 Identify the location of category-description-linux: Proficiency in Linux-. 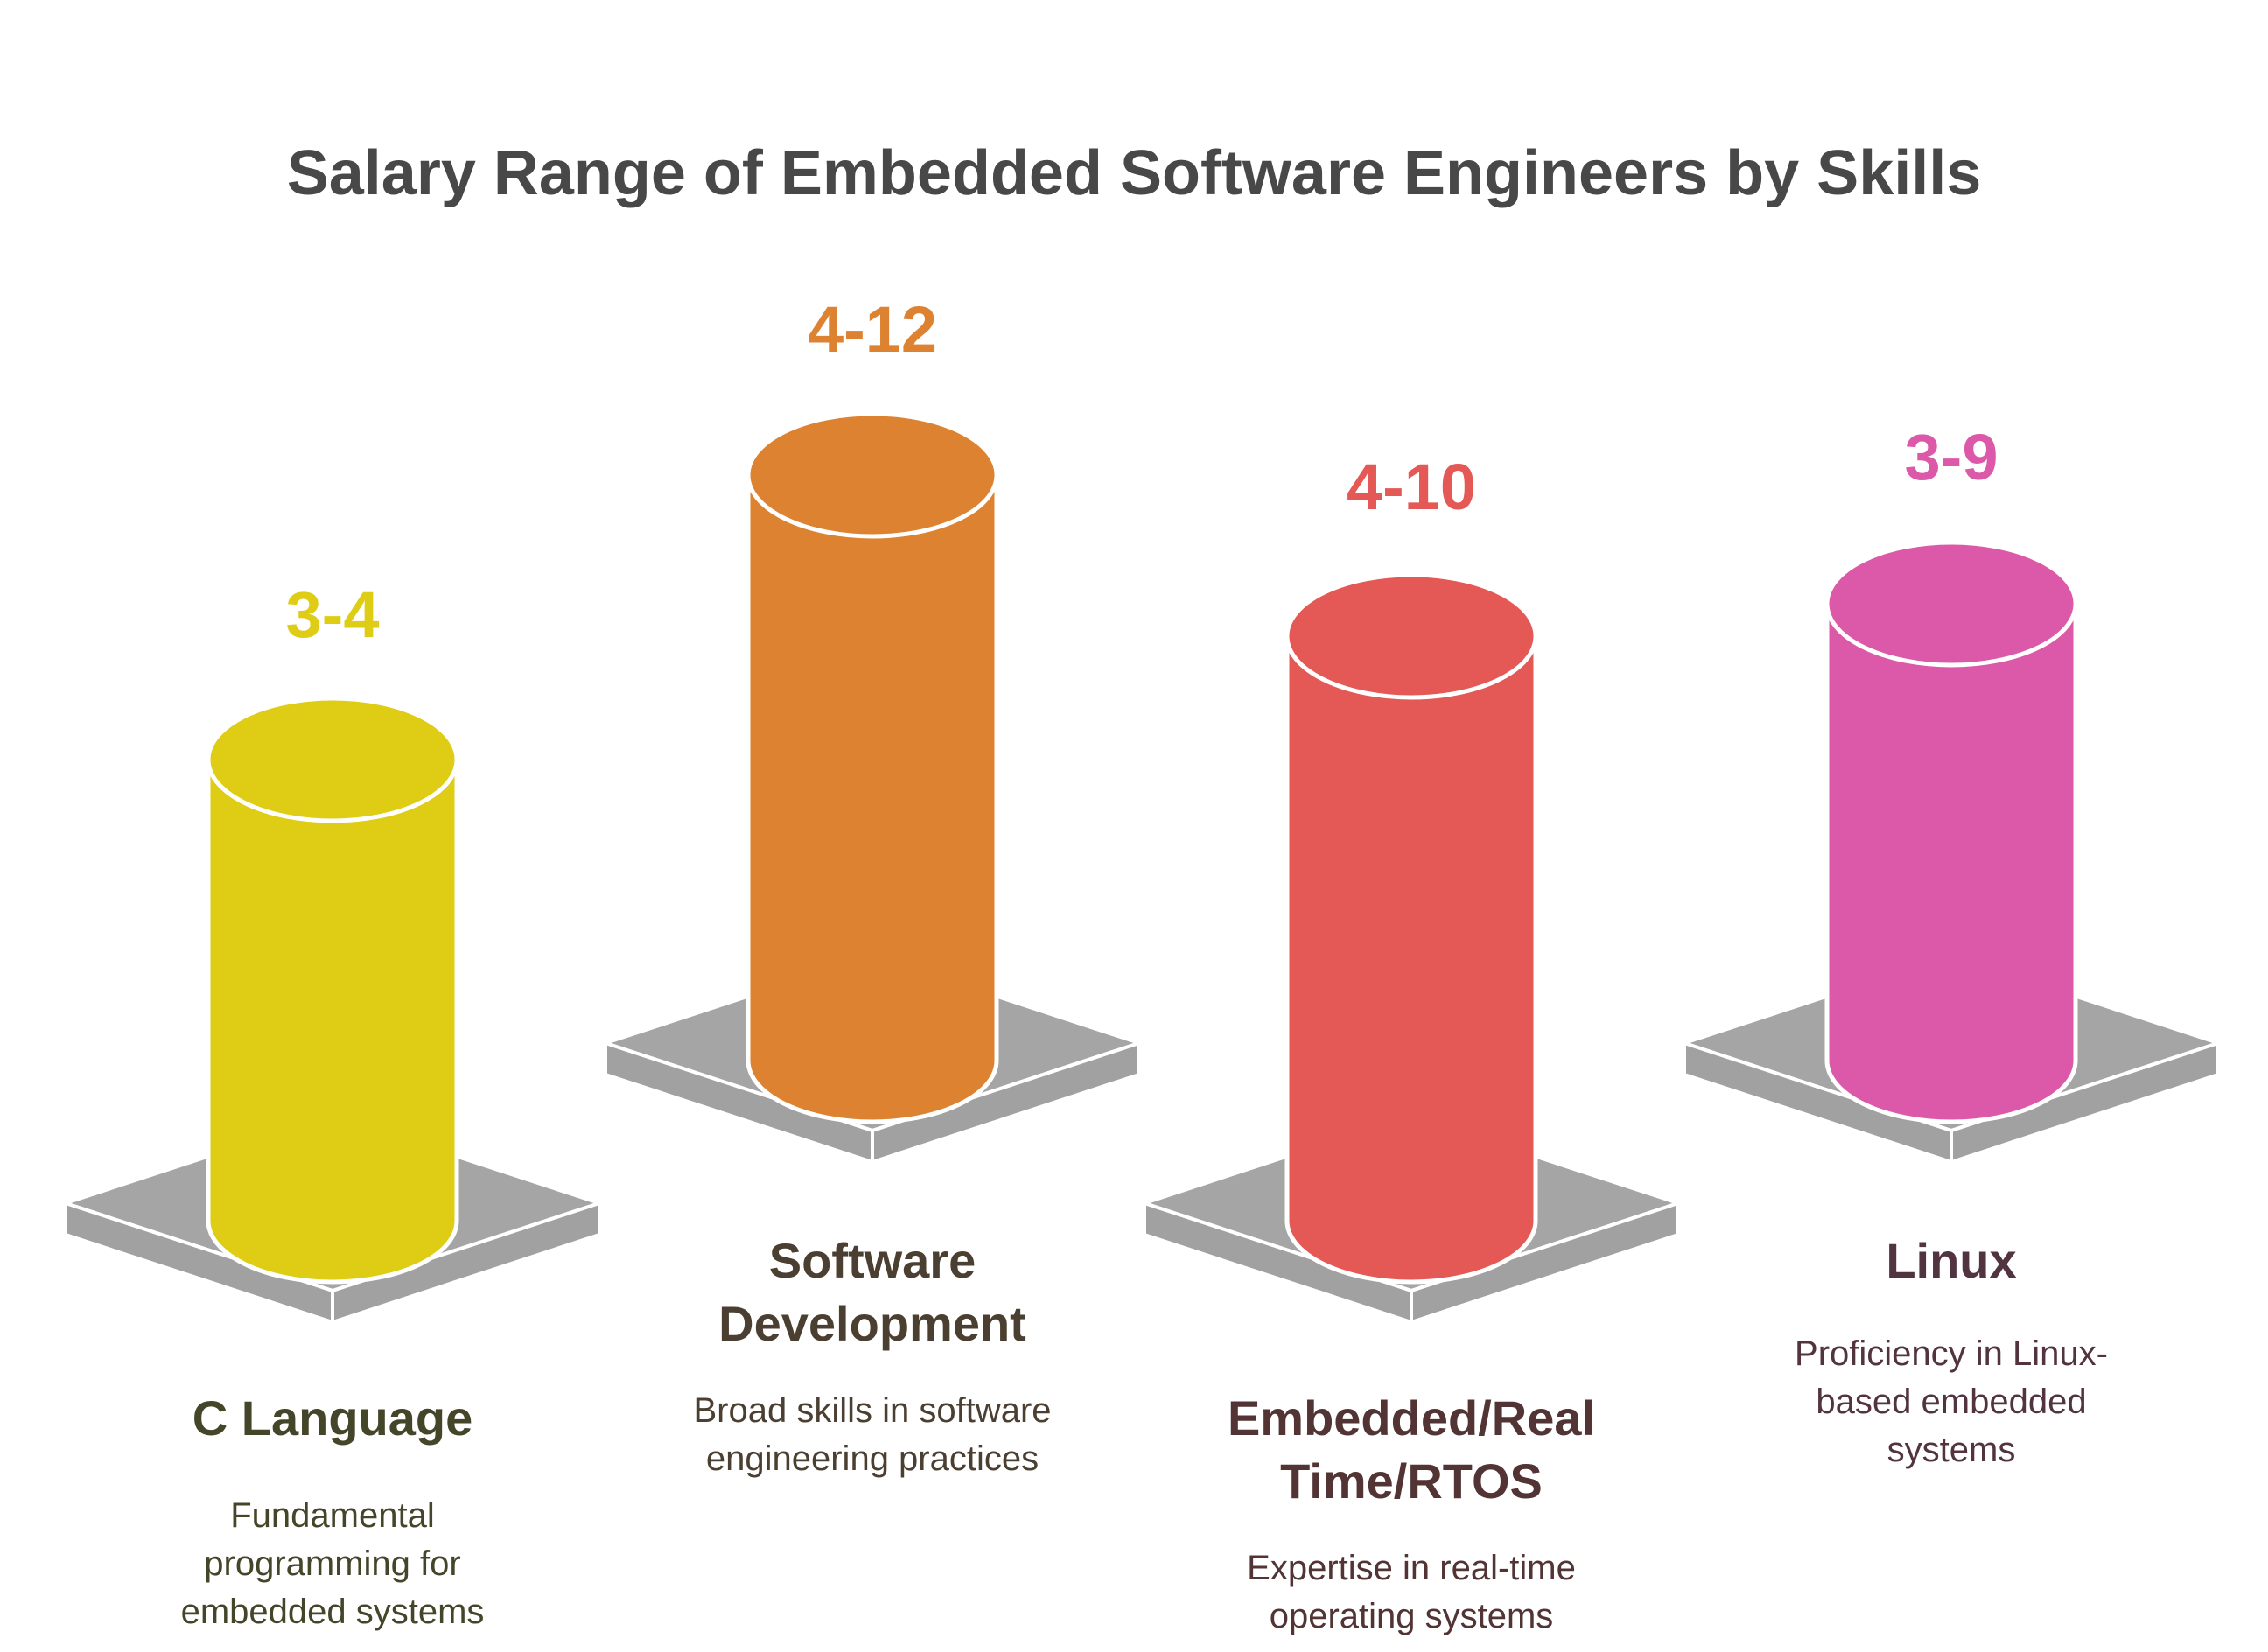
(1951, 1353).